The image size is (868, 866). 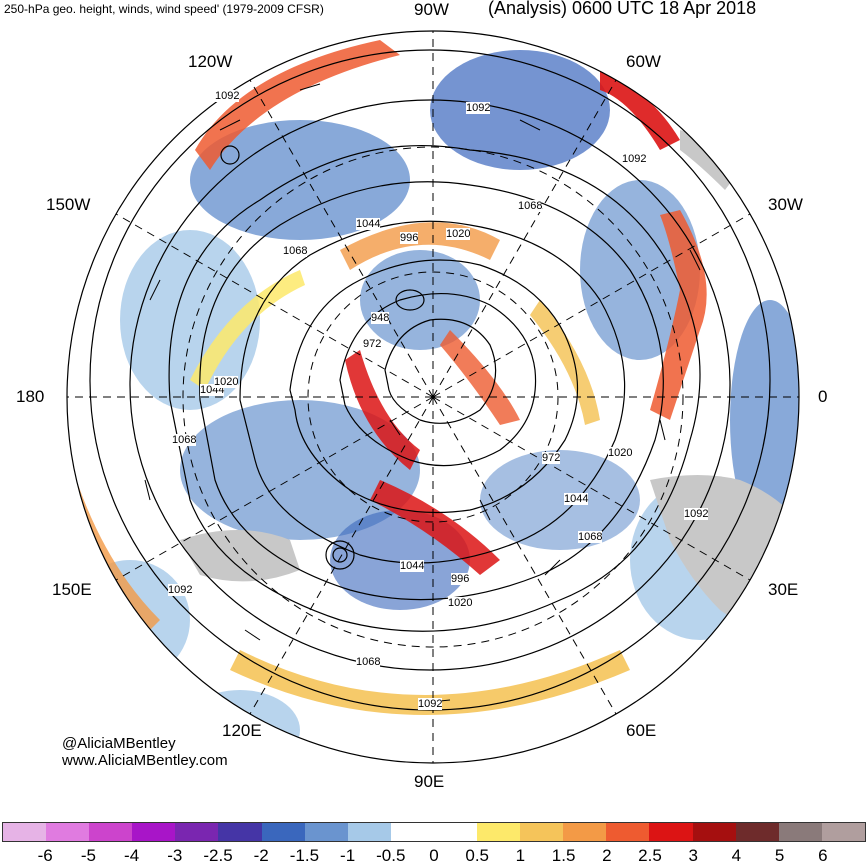 What do you see at coordinates (477, 855) in the screenshot?
I see `colorbar-tick-label: 0.5` at bounding box center [477, 855].